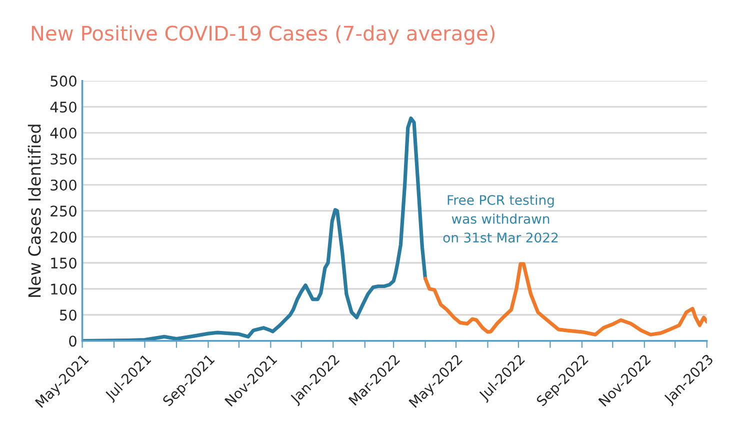  I want to click on y-tick-label: 350, so click(63, 159).